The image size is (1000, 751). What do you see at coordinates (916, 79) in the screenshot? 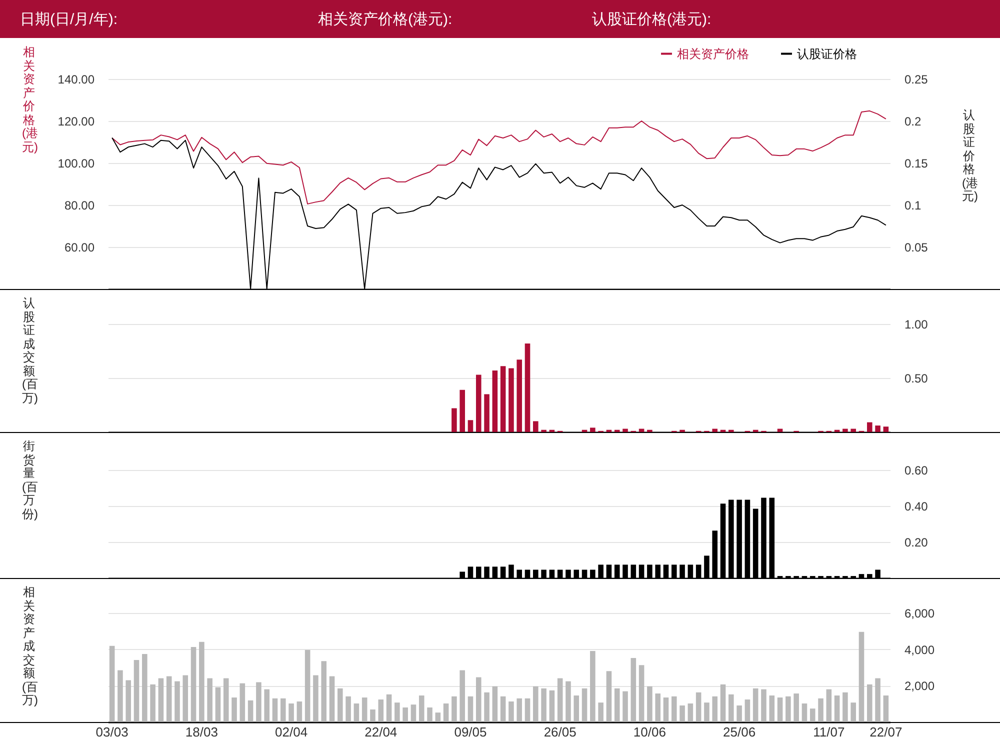
I see `y2-tick-label: 0.25` at bounding box center [916, 79].